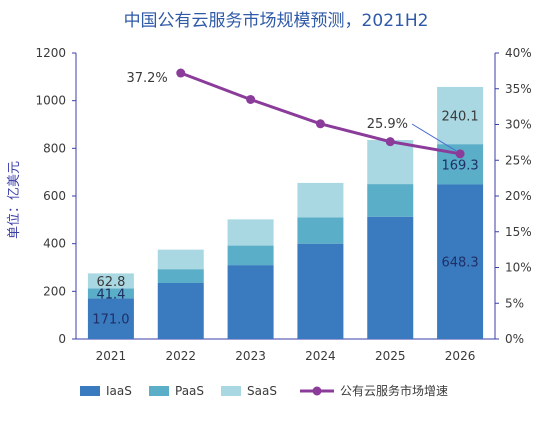 The width and height of the screenshot is (553, 429). I want to click on growth-line, so click(320, 113).